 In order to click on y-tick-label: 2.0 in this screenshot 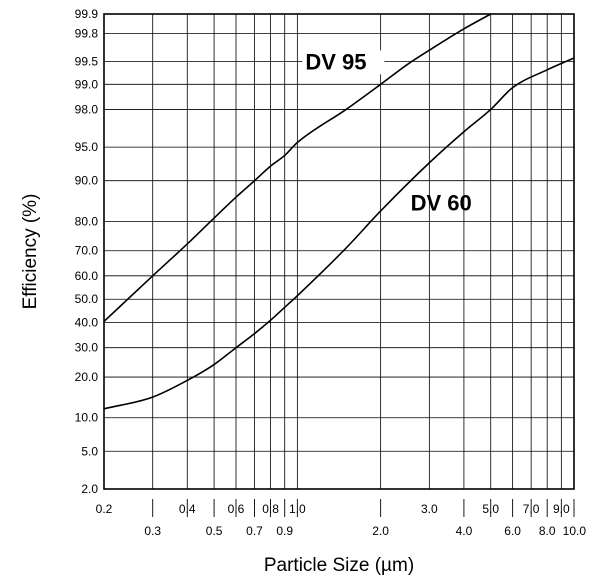, I will do `click(89, 489)`.